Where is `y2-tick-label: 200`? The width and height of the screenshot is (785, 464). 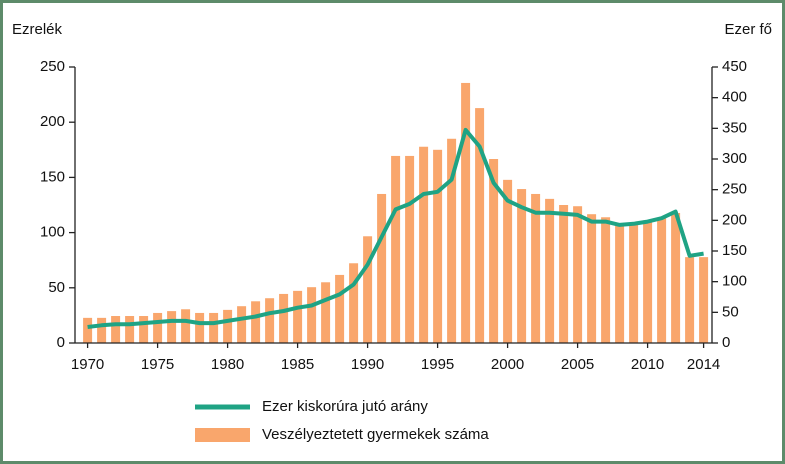 y2-tick-label: 200 is located at coordinates (734, 219).